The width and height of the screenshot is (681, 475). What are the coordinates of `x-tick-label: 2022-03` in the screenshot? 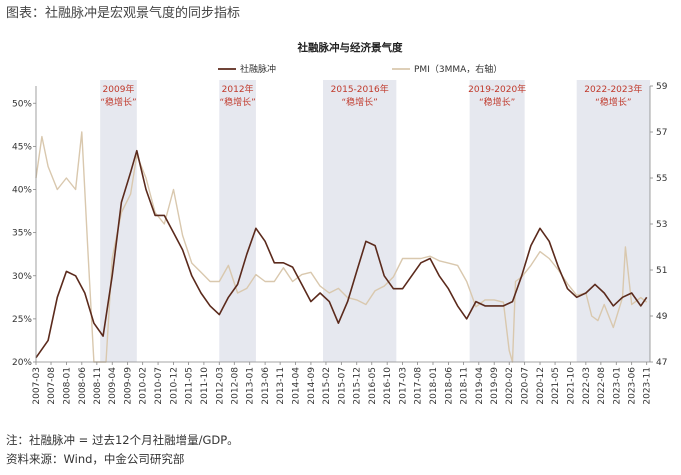 It's located at (587, 386).